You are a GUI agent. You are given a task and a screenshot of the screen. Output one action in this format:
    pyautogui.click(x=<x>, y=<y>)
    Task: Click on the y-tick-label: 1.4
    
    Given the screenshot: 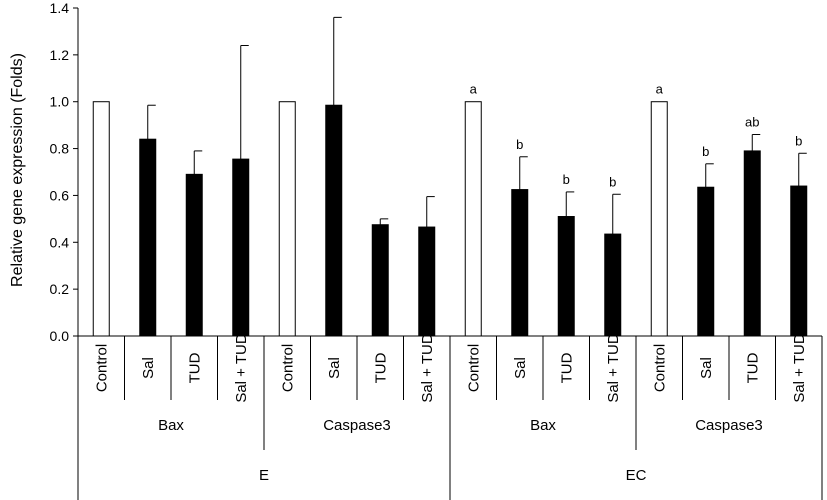 What is the action you would take?
    pyautogui.click(x=60, y=8)
    